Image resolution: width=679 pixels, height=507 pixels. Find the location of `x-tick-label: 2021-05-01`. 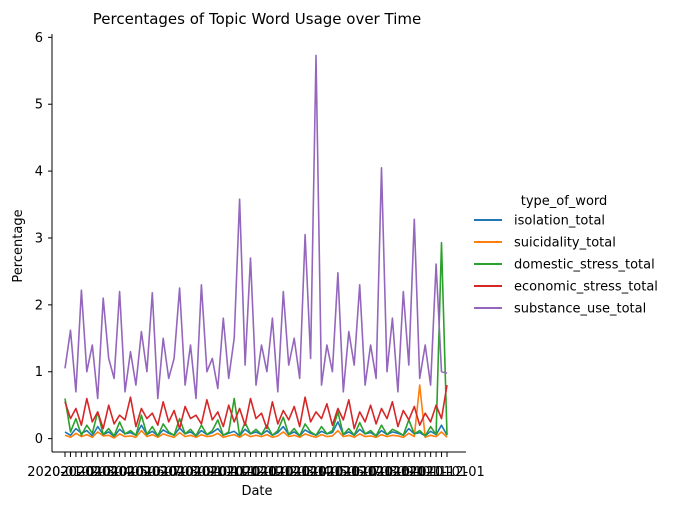

x-tick-label: 2021-05-01 is located at coordinates (331, 472).